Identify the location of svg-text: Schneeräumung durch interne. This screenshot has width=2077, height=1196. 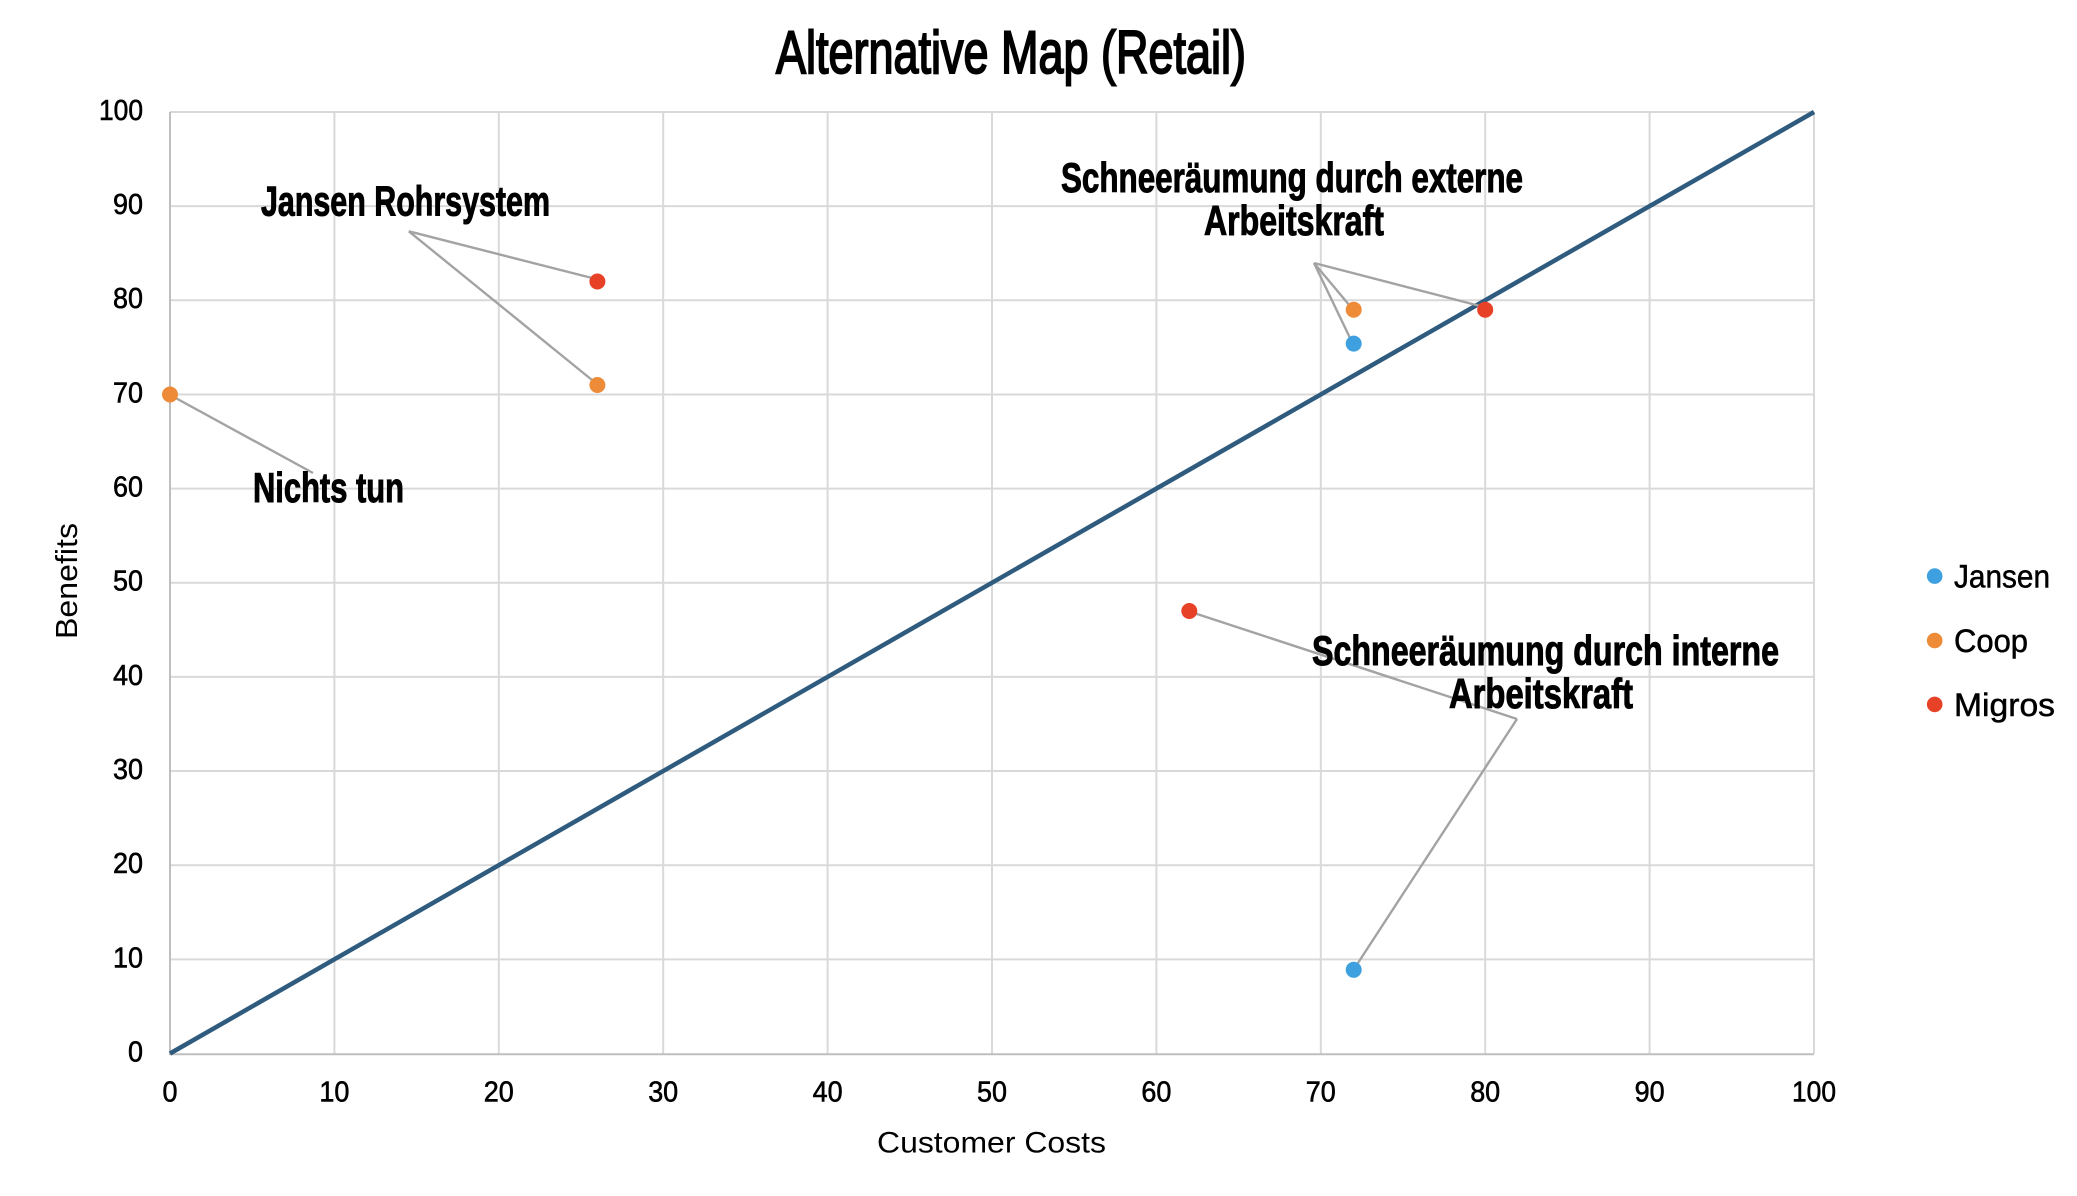
(1545, 650).